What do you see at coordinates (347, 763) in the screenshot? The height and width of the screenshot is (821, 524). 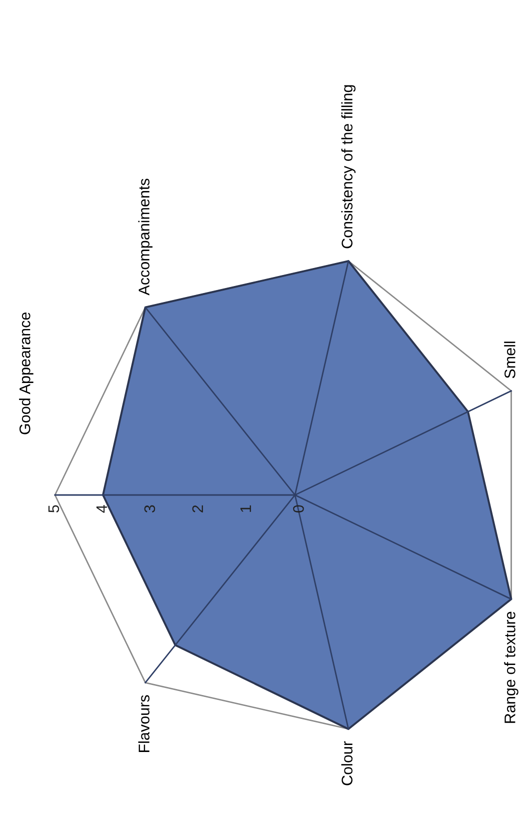 I see `spoke-label: Colour` at bounding box center [347, 763].